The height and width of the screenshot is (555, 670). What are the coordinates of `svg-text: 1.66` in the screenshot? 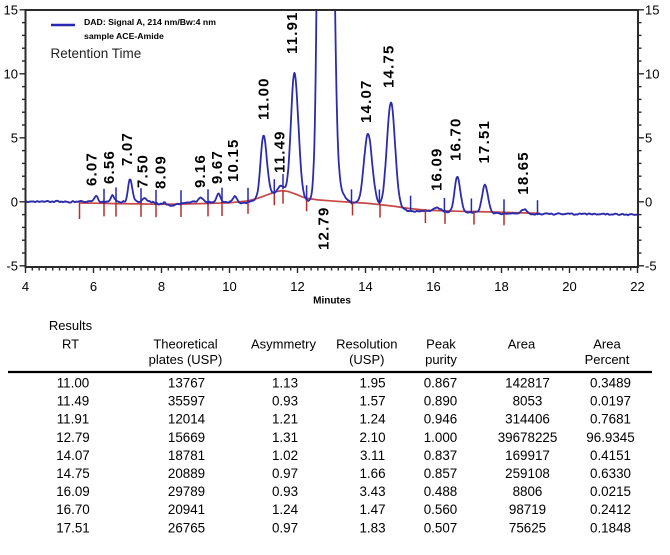 It's located at (372, 473).